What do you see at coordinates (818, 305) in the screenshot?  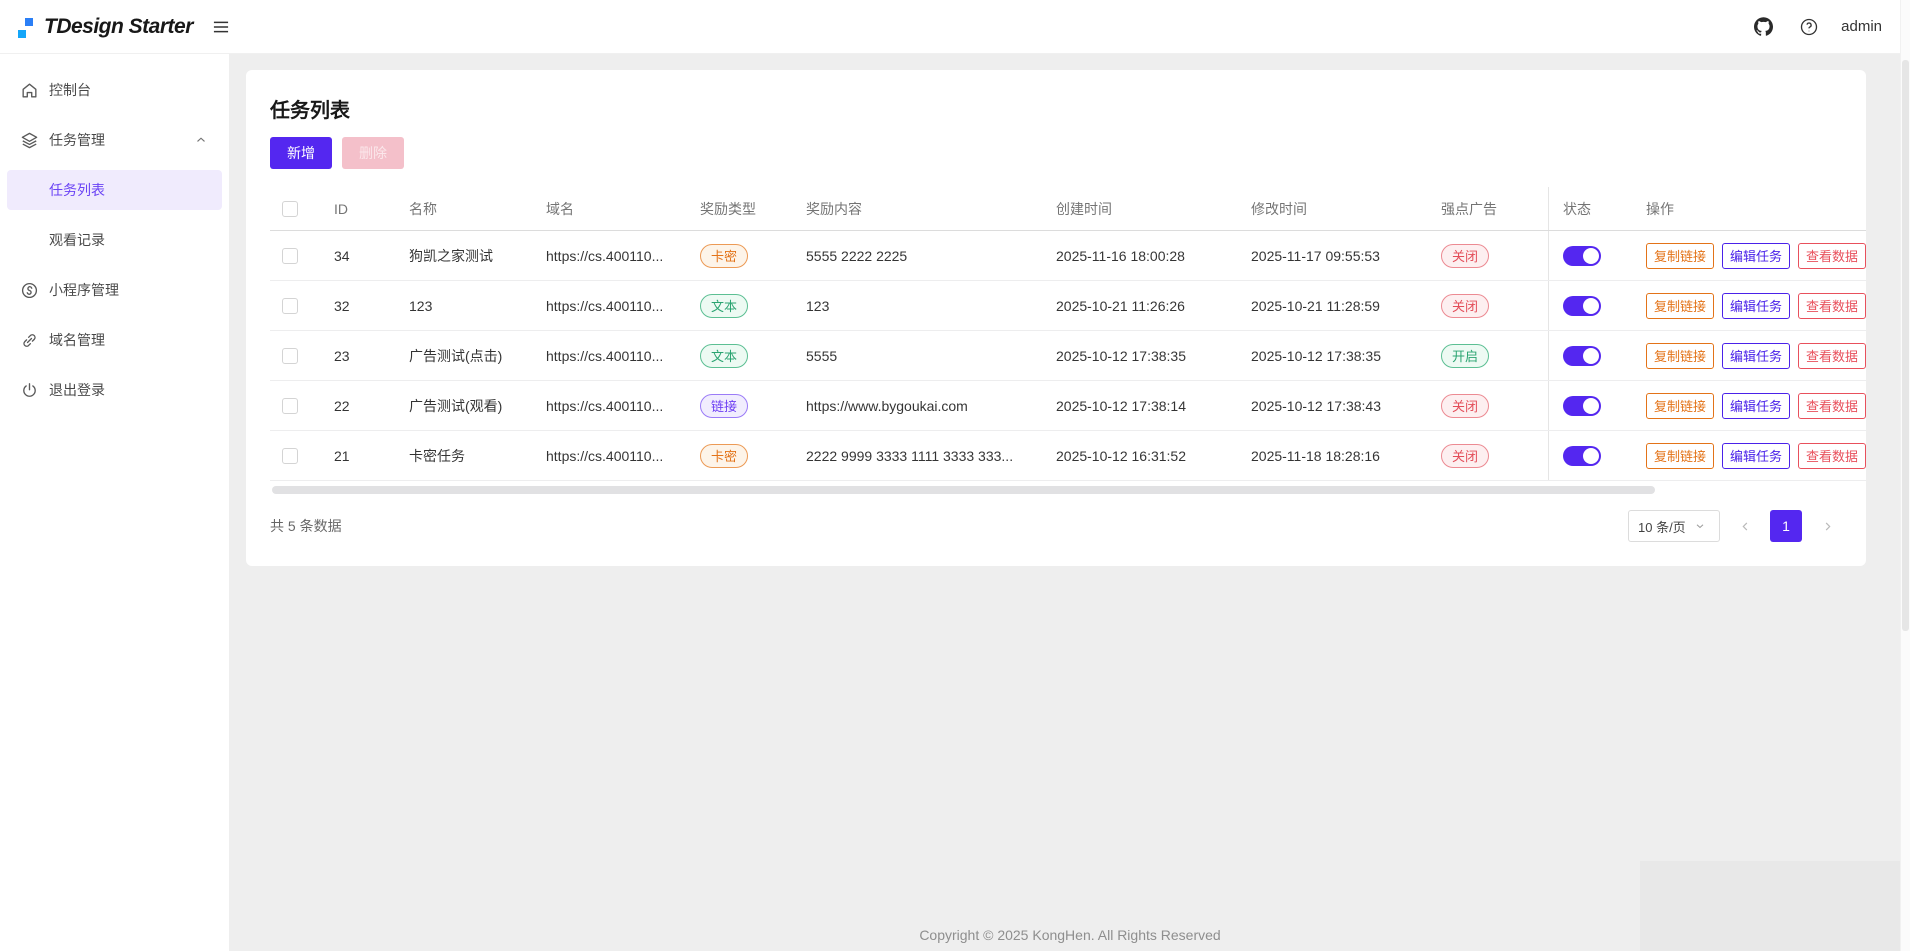 I see `cell-reward-content: 123` at bounding box center [818, 305].